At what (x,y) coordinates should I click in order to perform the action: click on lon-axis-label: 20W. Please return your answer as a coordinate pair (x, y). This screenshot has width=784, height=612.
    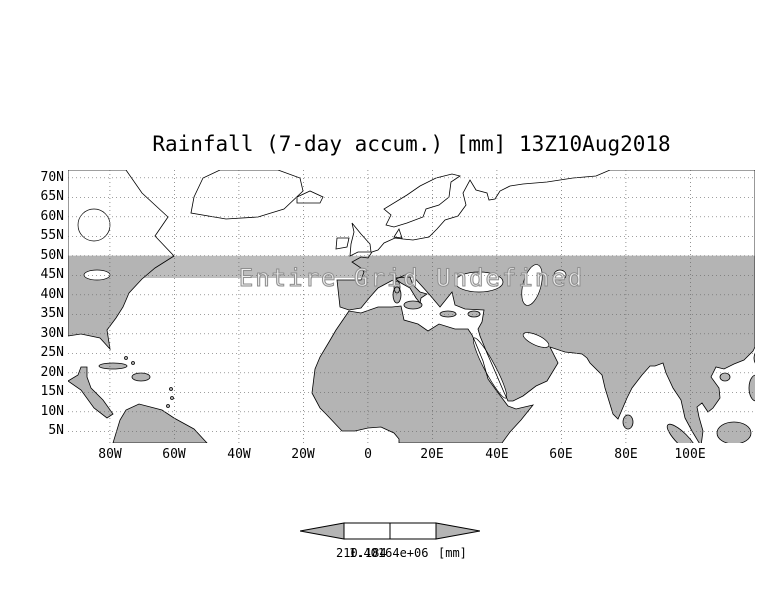
    Looking at the image, I should click on (303, 454).